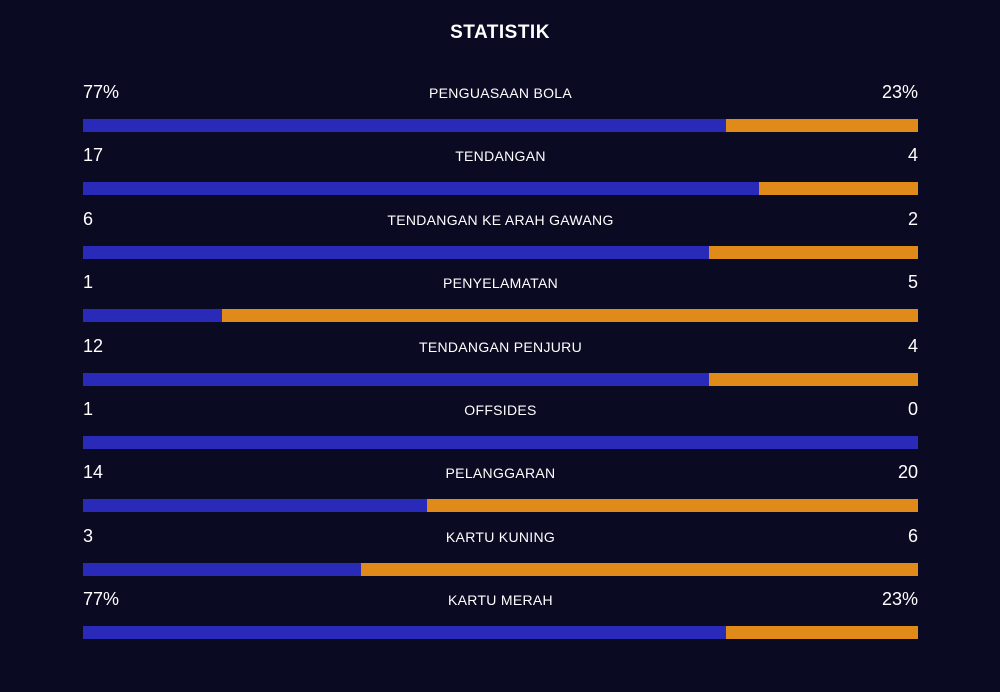 The image size is (1000, 692). What do you see at coordinates (500, 428) in the screenshot?
I see `stat-row-offsides: 1 OFFSIDES 0` at bounding box center [500, 428].